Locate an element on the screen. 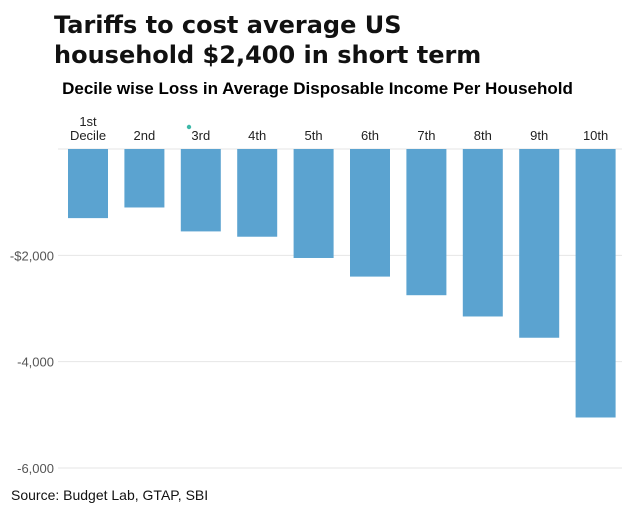  x-tick-label: 8th is located at coordinates (483, 135).